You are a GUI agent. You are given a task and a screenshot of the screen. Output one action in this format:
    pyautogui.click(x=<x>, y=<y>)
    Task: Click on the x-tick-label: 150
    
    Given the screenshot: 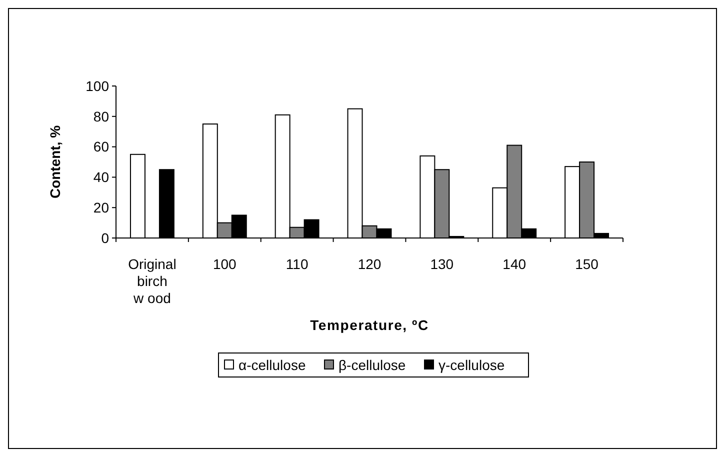 What is the action you would take?
    pyautogui.click(x=587, y=264)
    